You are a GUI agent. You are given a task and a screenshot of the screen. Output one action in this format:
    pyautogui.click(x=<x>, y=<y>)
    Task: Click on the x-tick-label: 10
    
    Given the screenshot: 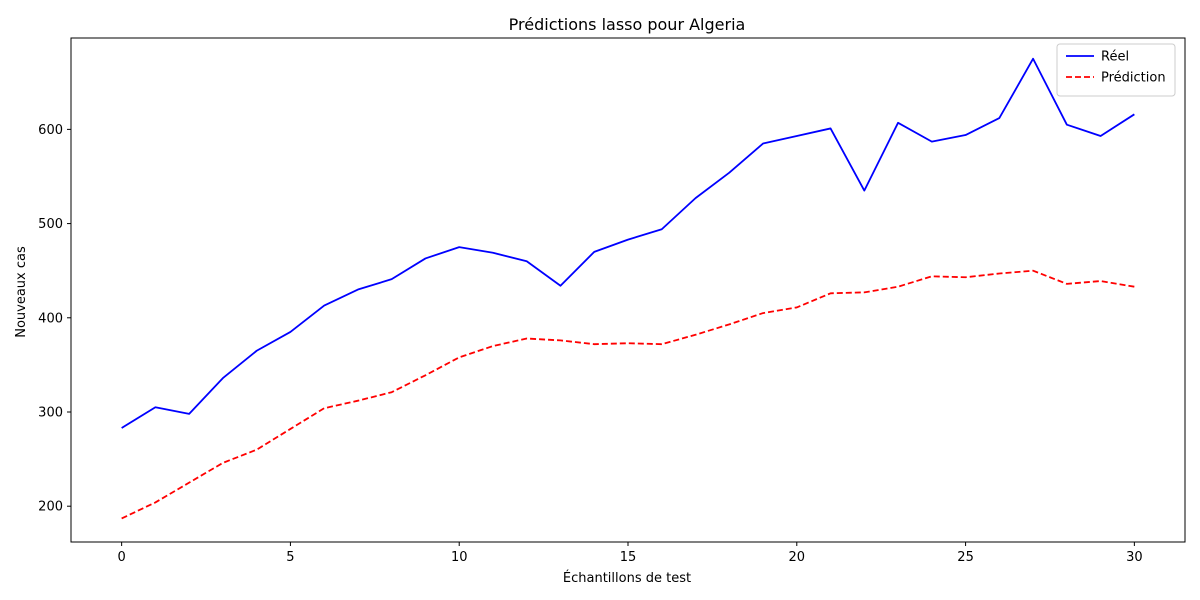 What is the action you would take?
    pyautogui.click(x=459, y=557)
    